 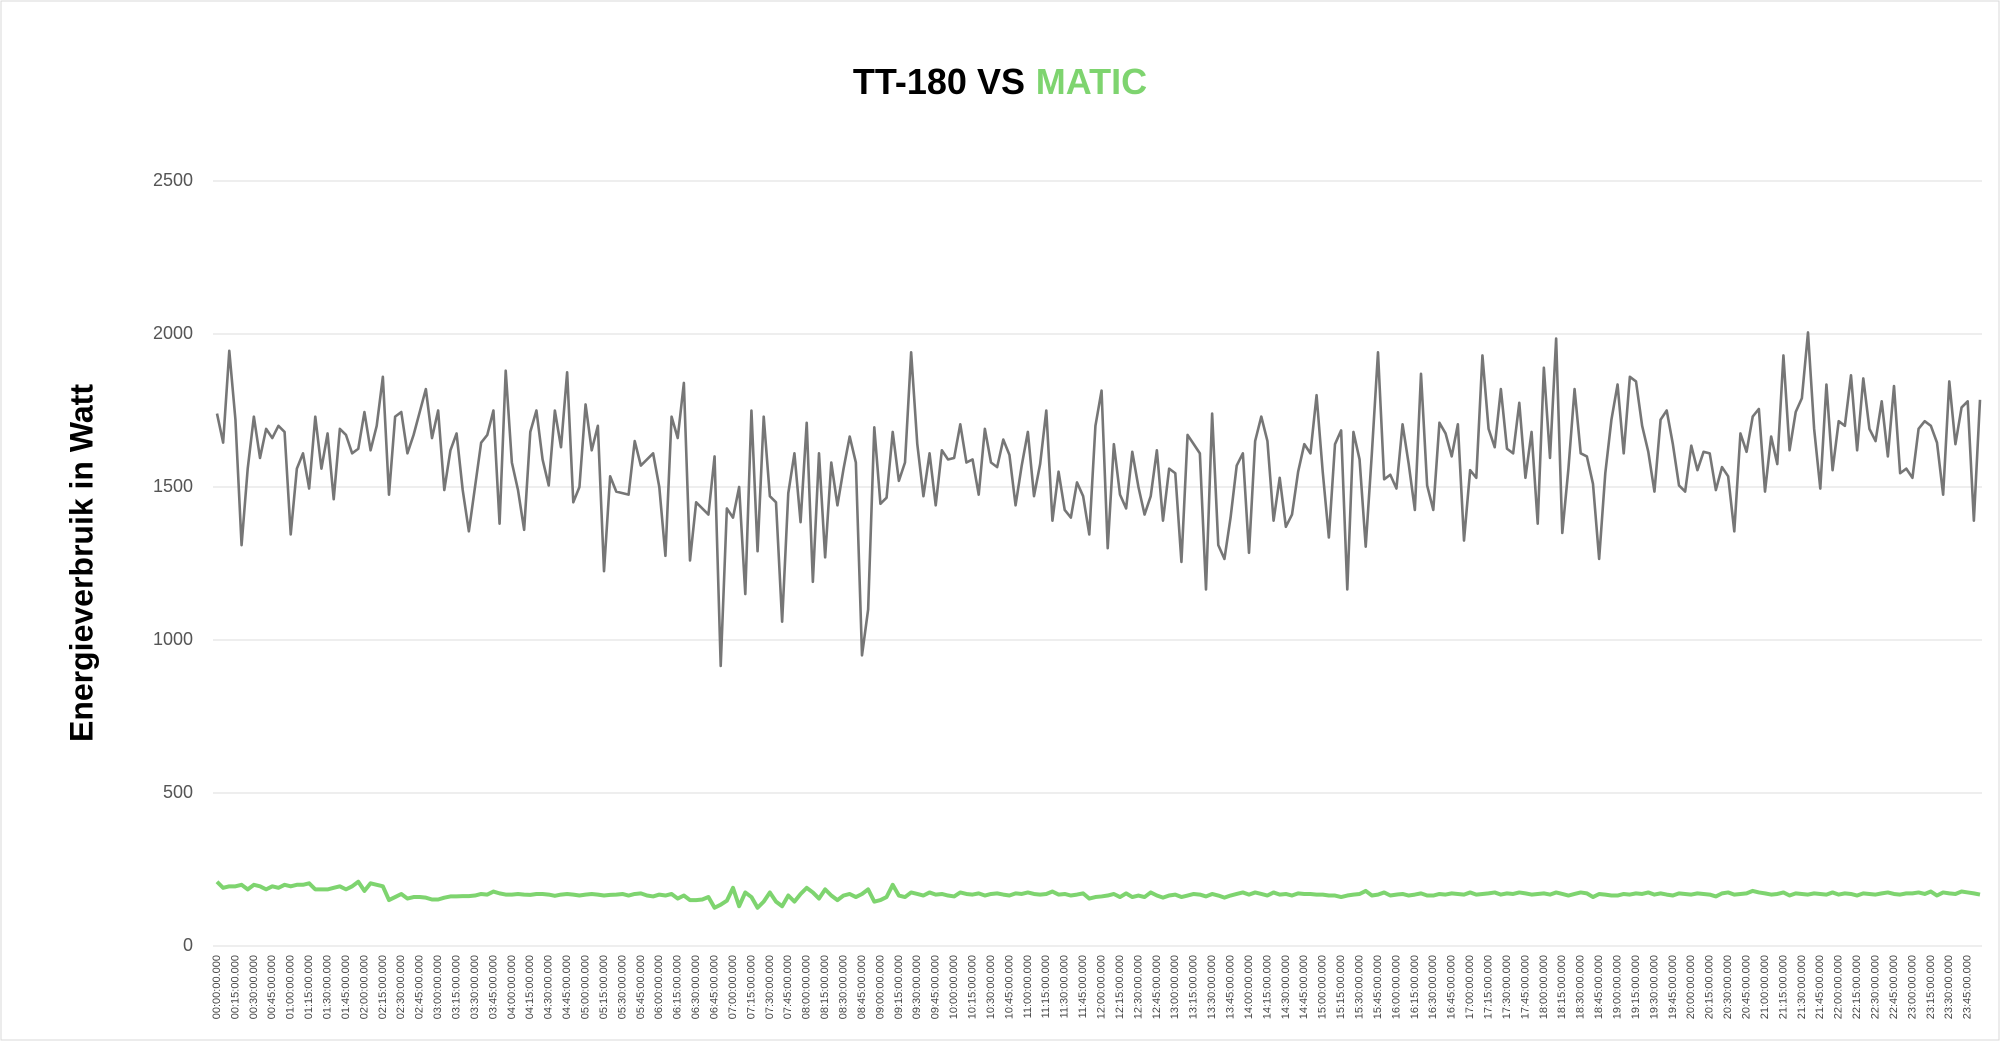 I want to click on x-tick-label: 20:45:00.000, so click(x=1746, y=987).